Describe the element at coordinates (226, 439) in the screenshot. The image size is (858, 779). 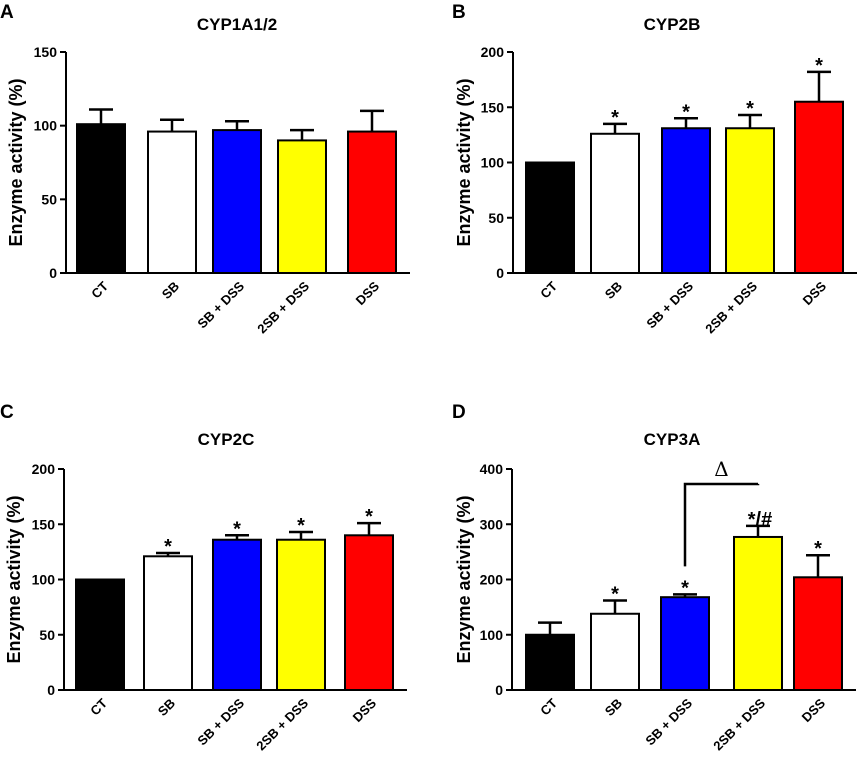
I see `chart-title: CYP2C` at that location.